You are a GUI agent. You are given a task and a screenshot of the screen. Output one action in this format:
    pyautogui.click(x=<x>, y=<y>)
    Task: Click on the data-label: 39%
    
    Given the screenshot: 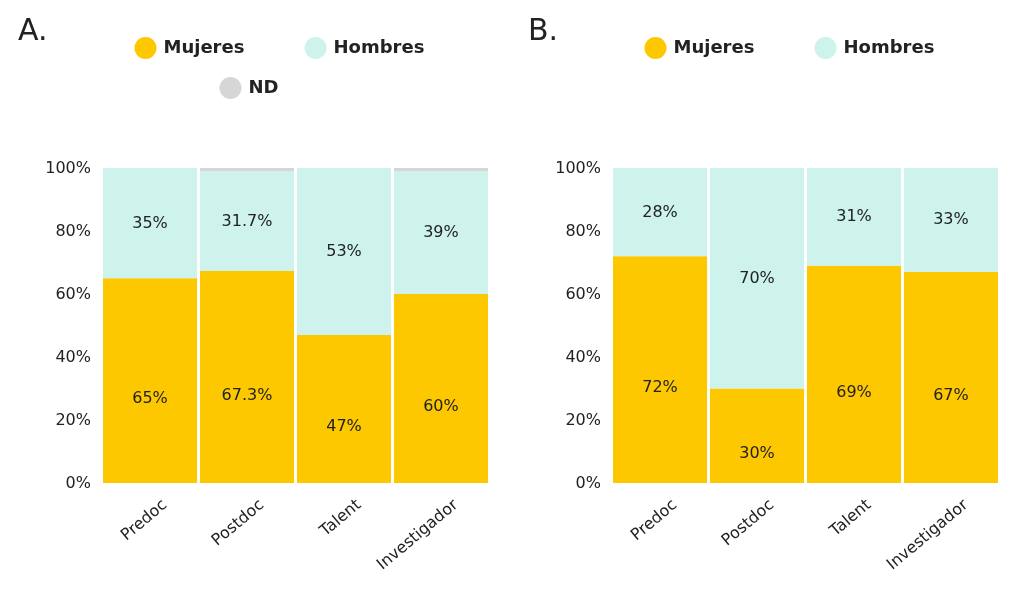 What is the action you would take?
    pyautogui.click(x=441, y=232)
    